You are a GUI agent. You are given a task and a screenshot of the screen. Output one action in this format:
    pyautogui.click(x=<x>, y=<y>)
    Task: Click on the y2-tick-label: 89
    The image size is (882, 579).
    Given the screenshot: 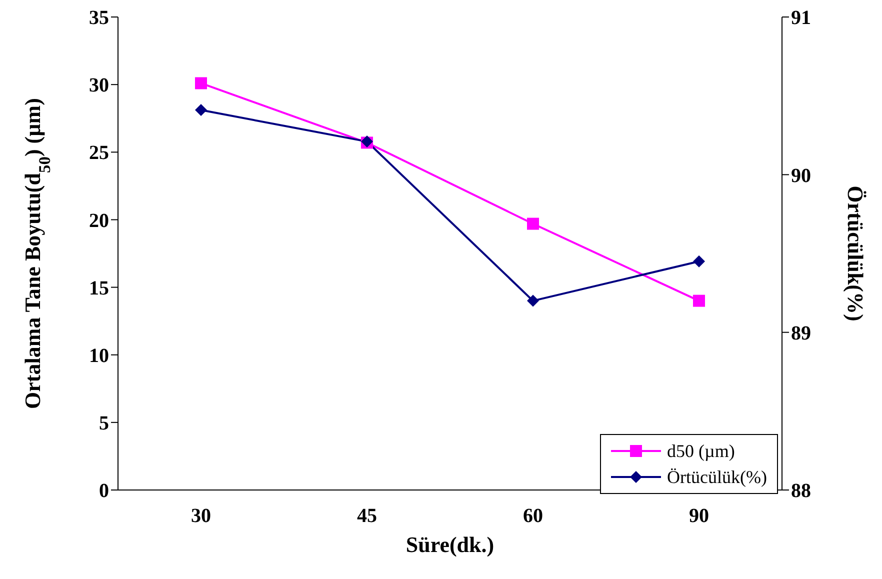 What is the action you would take?
    pyautogui.click(x=801, y=333)
    